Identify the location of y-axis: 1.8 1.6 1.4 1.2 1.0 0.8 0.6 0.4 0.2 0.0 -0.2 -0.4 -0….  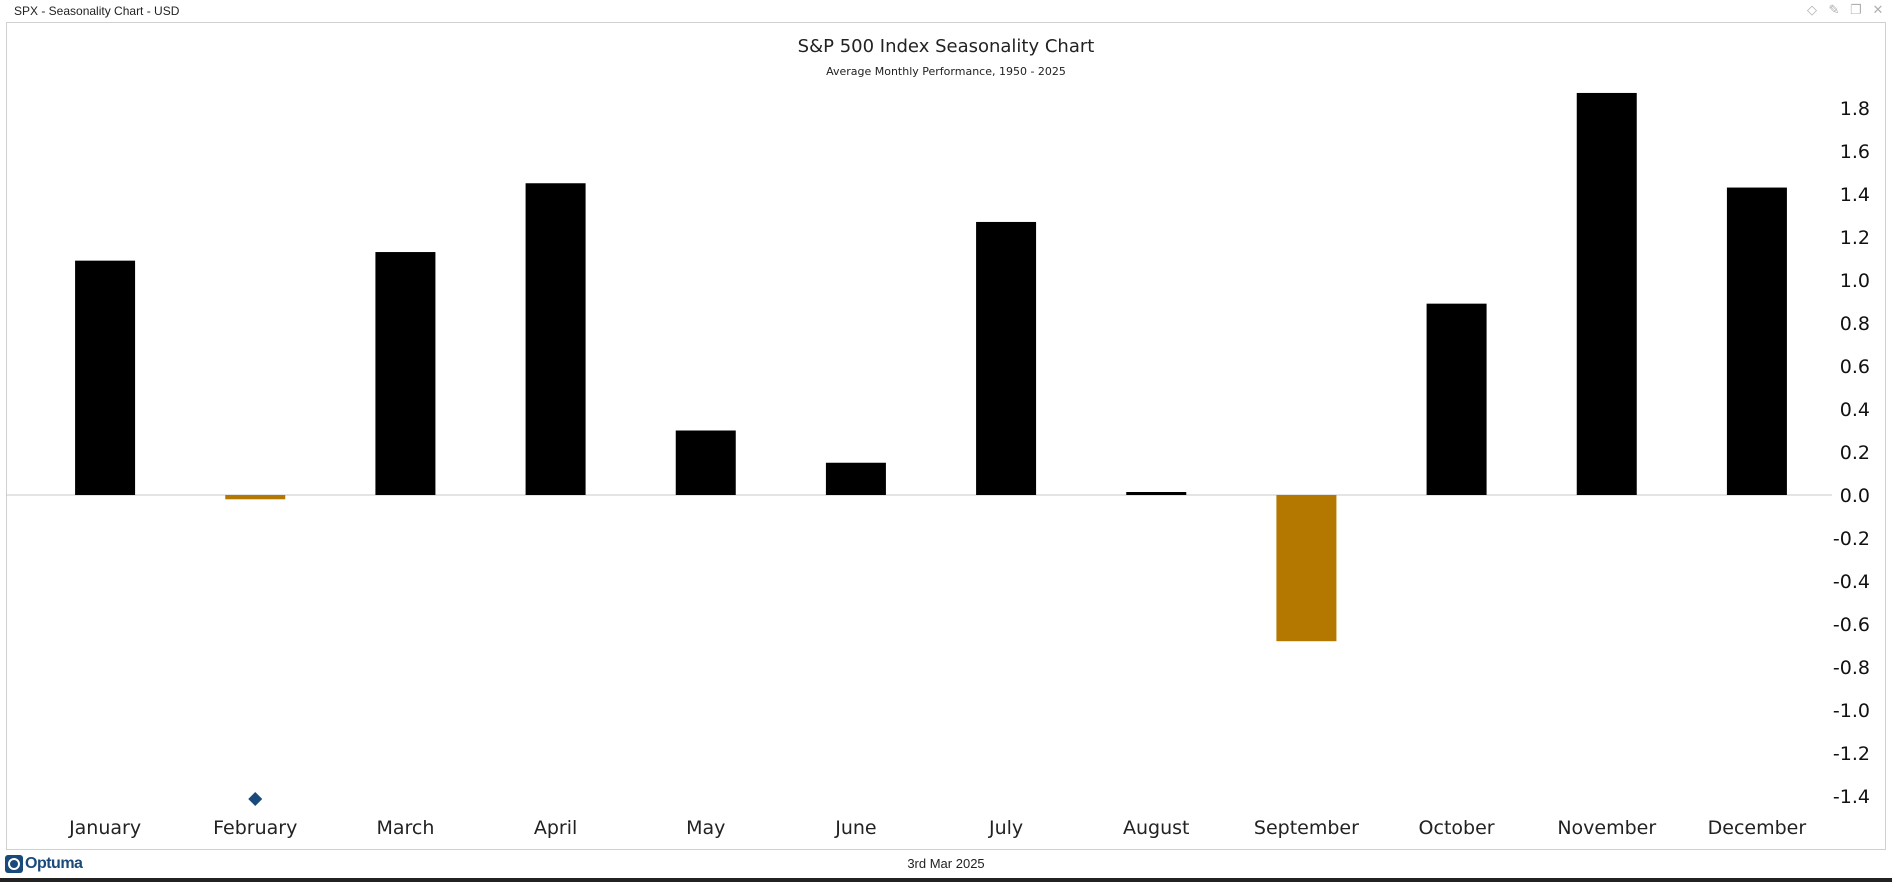
(1851, 453).